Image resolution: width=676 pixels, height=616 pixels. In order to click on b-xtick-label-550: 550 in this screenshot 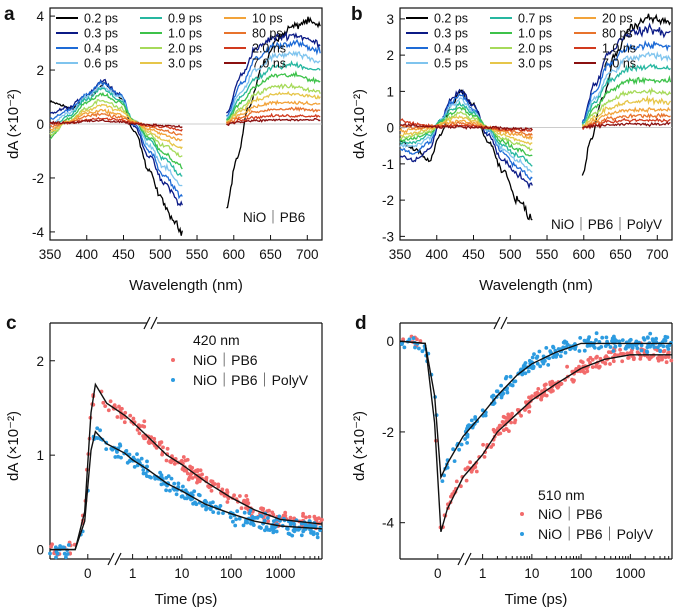, I will do `click(547, 254)`.